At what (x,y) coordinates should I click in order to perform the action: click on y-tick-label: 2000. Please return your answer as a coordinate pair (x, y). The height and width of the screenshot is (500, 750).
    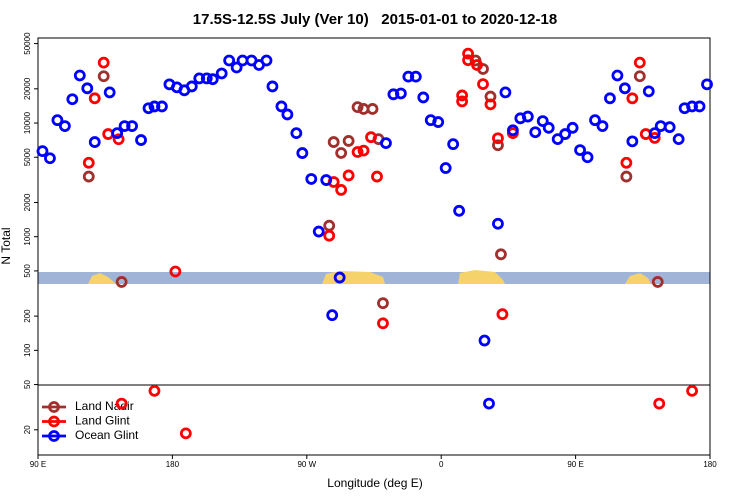
    Looking at the image, I should click on (27, 202).